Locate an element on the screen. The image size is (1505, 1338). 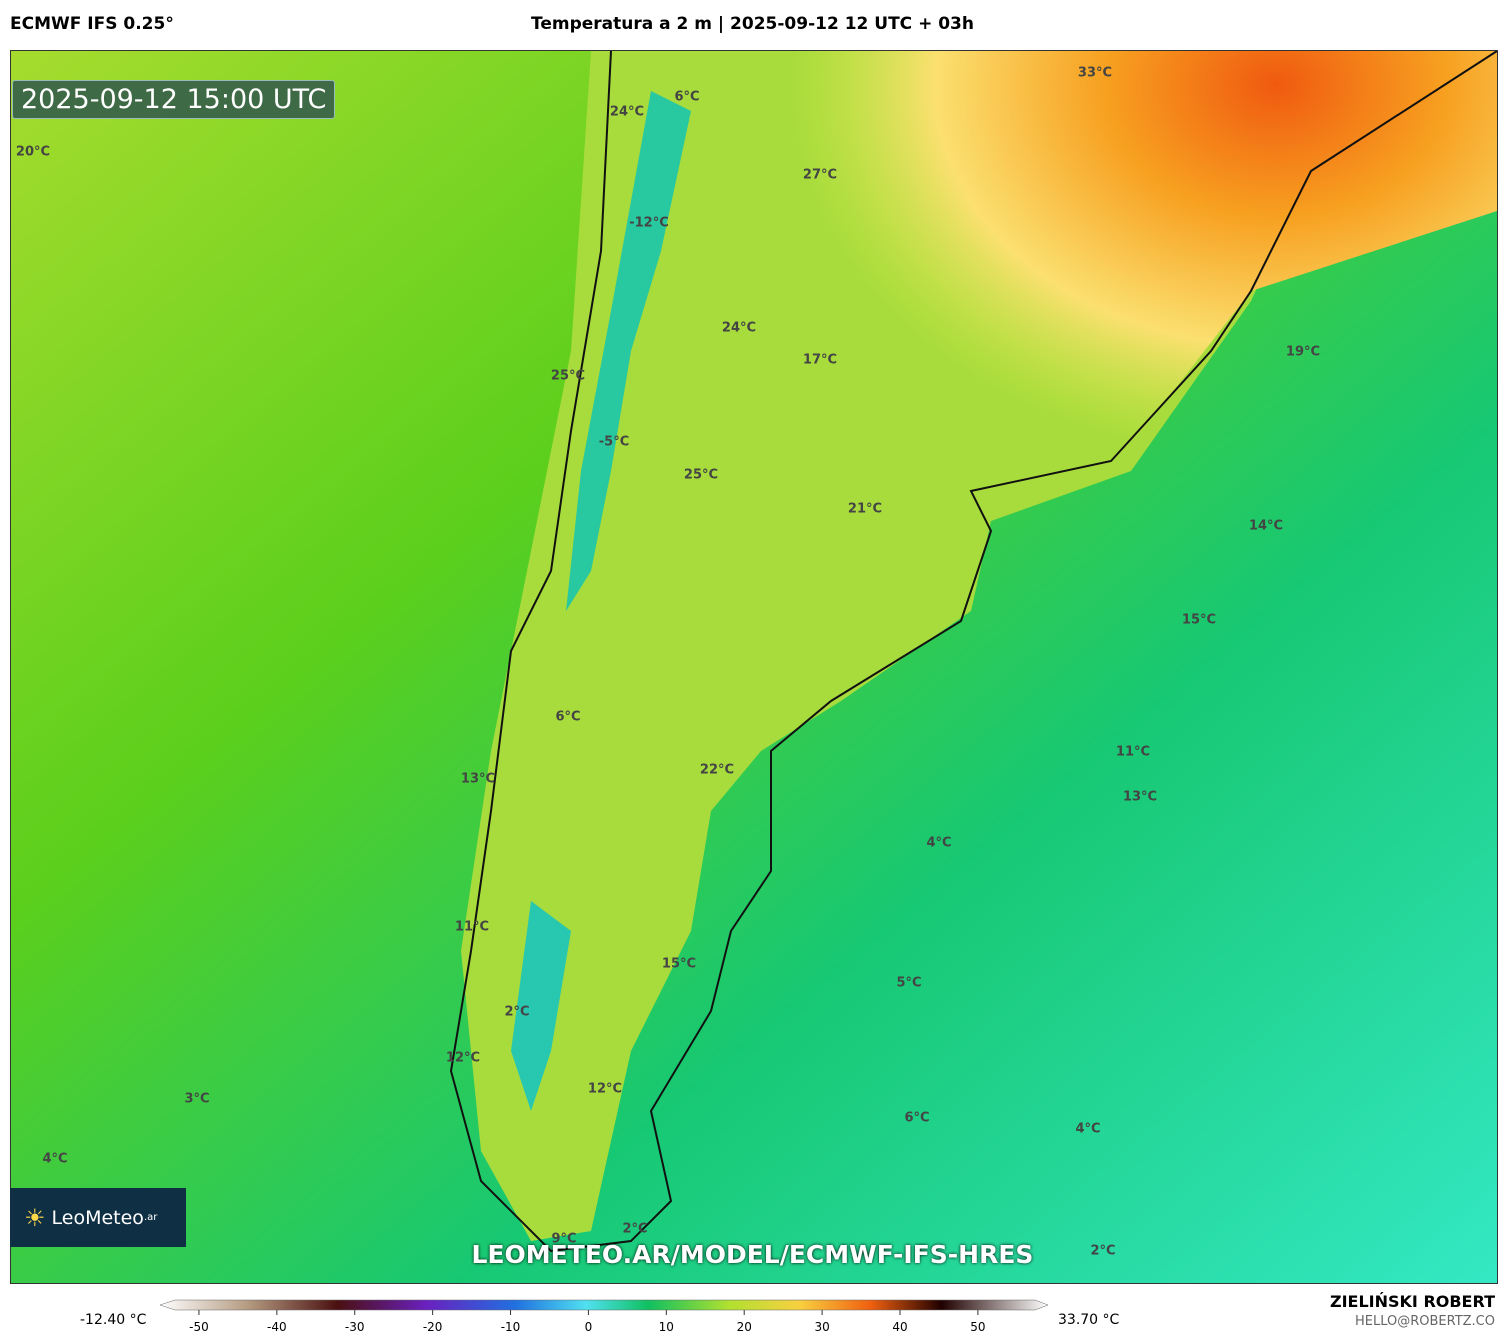
watermark: LEOMETEO.AR/MODEL/ECMWF-IFS-HRES is located at coordinates (752, 1254).